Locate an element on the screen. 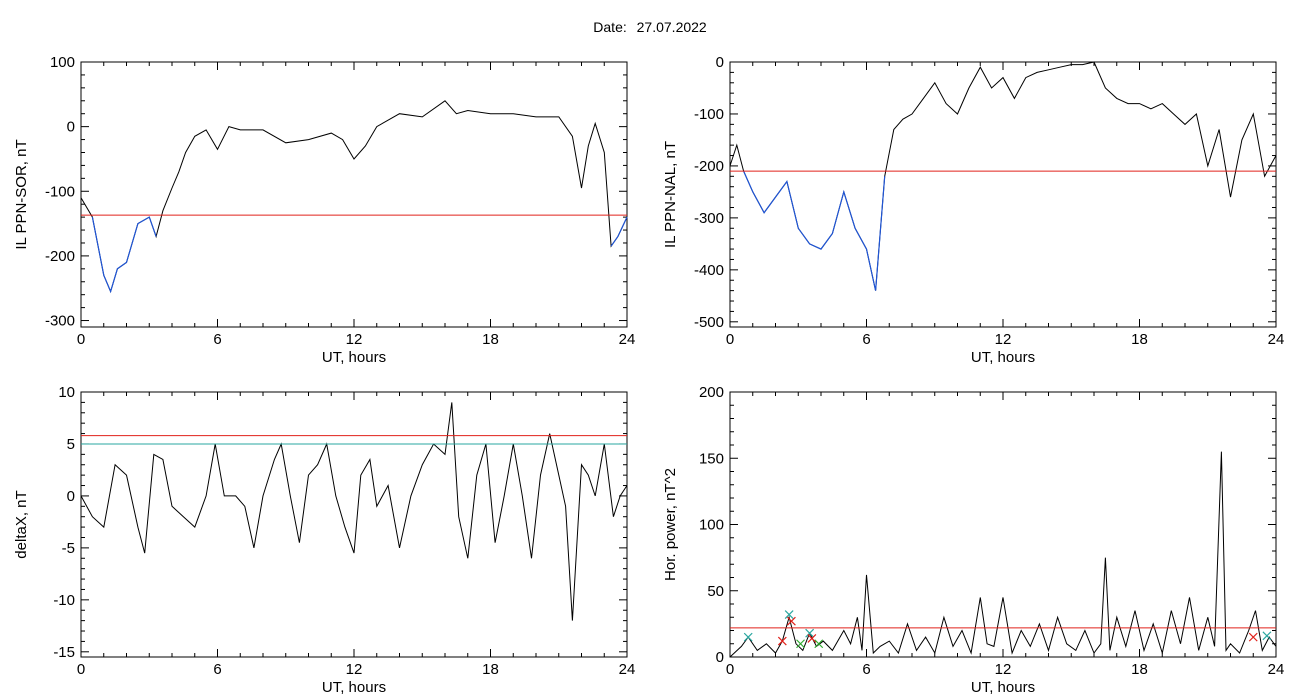 The height and width of the screenshot is (700, 1300). y-tick-label: 10 is located at coordinates (66, 392).